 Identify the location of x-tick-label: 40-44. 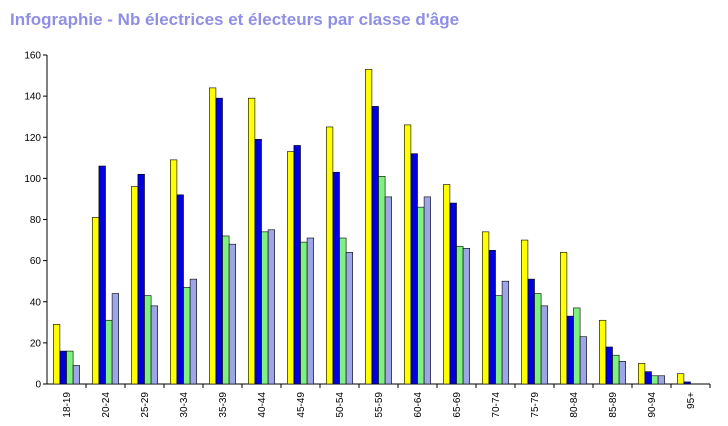
(262, 405).